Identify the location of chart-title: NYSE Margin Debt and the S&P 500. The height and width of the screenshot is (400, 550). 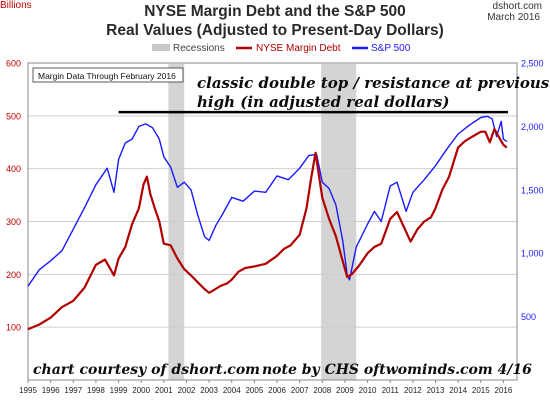
(275, 11).